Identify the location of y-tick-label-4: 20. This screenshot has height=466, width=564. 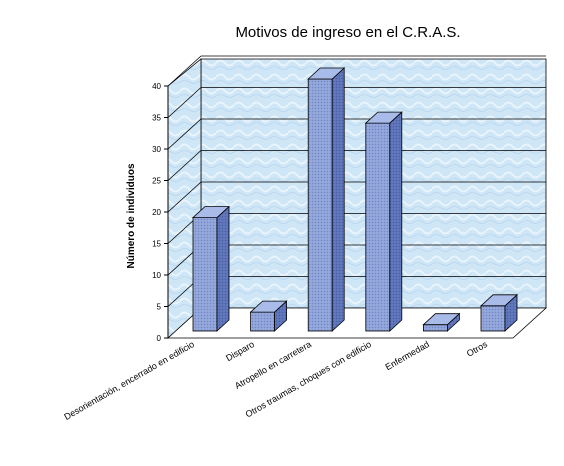
(156, 212).